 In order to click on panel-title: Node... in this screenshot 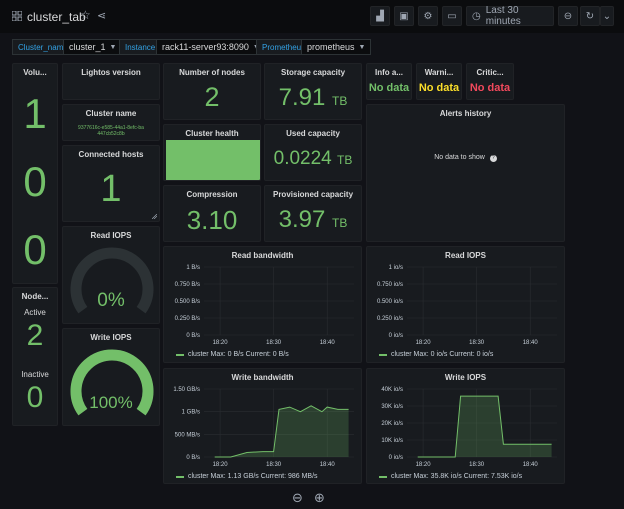, I will do `click(35, 296)`.